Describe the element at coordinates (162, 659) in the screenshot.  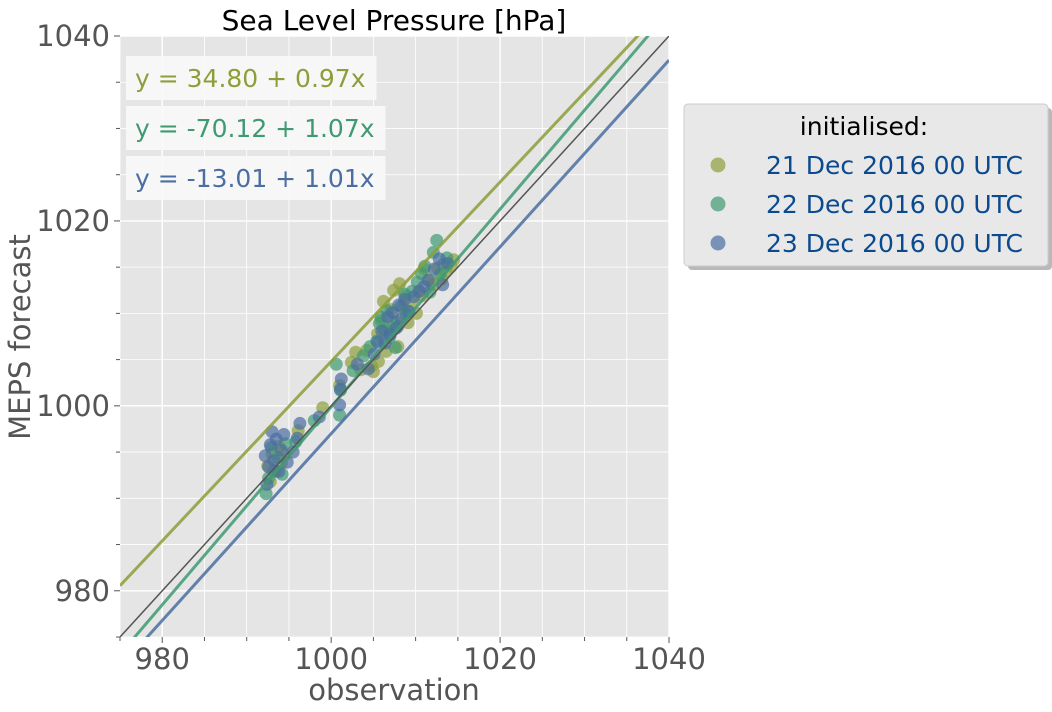
I see `x-tick-label: 980` at that location.